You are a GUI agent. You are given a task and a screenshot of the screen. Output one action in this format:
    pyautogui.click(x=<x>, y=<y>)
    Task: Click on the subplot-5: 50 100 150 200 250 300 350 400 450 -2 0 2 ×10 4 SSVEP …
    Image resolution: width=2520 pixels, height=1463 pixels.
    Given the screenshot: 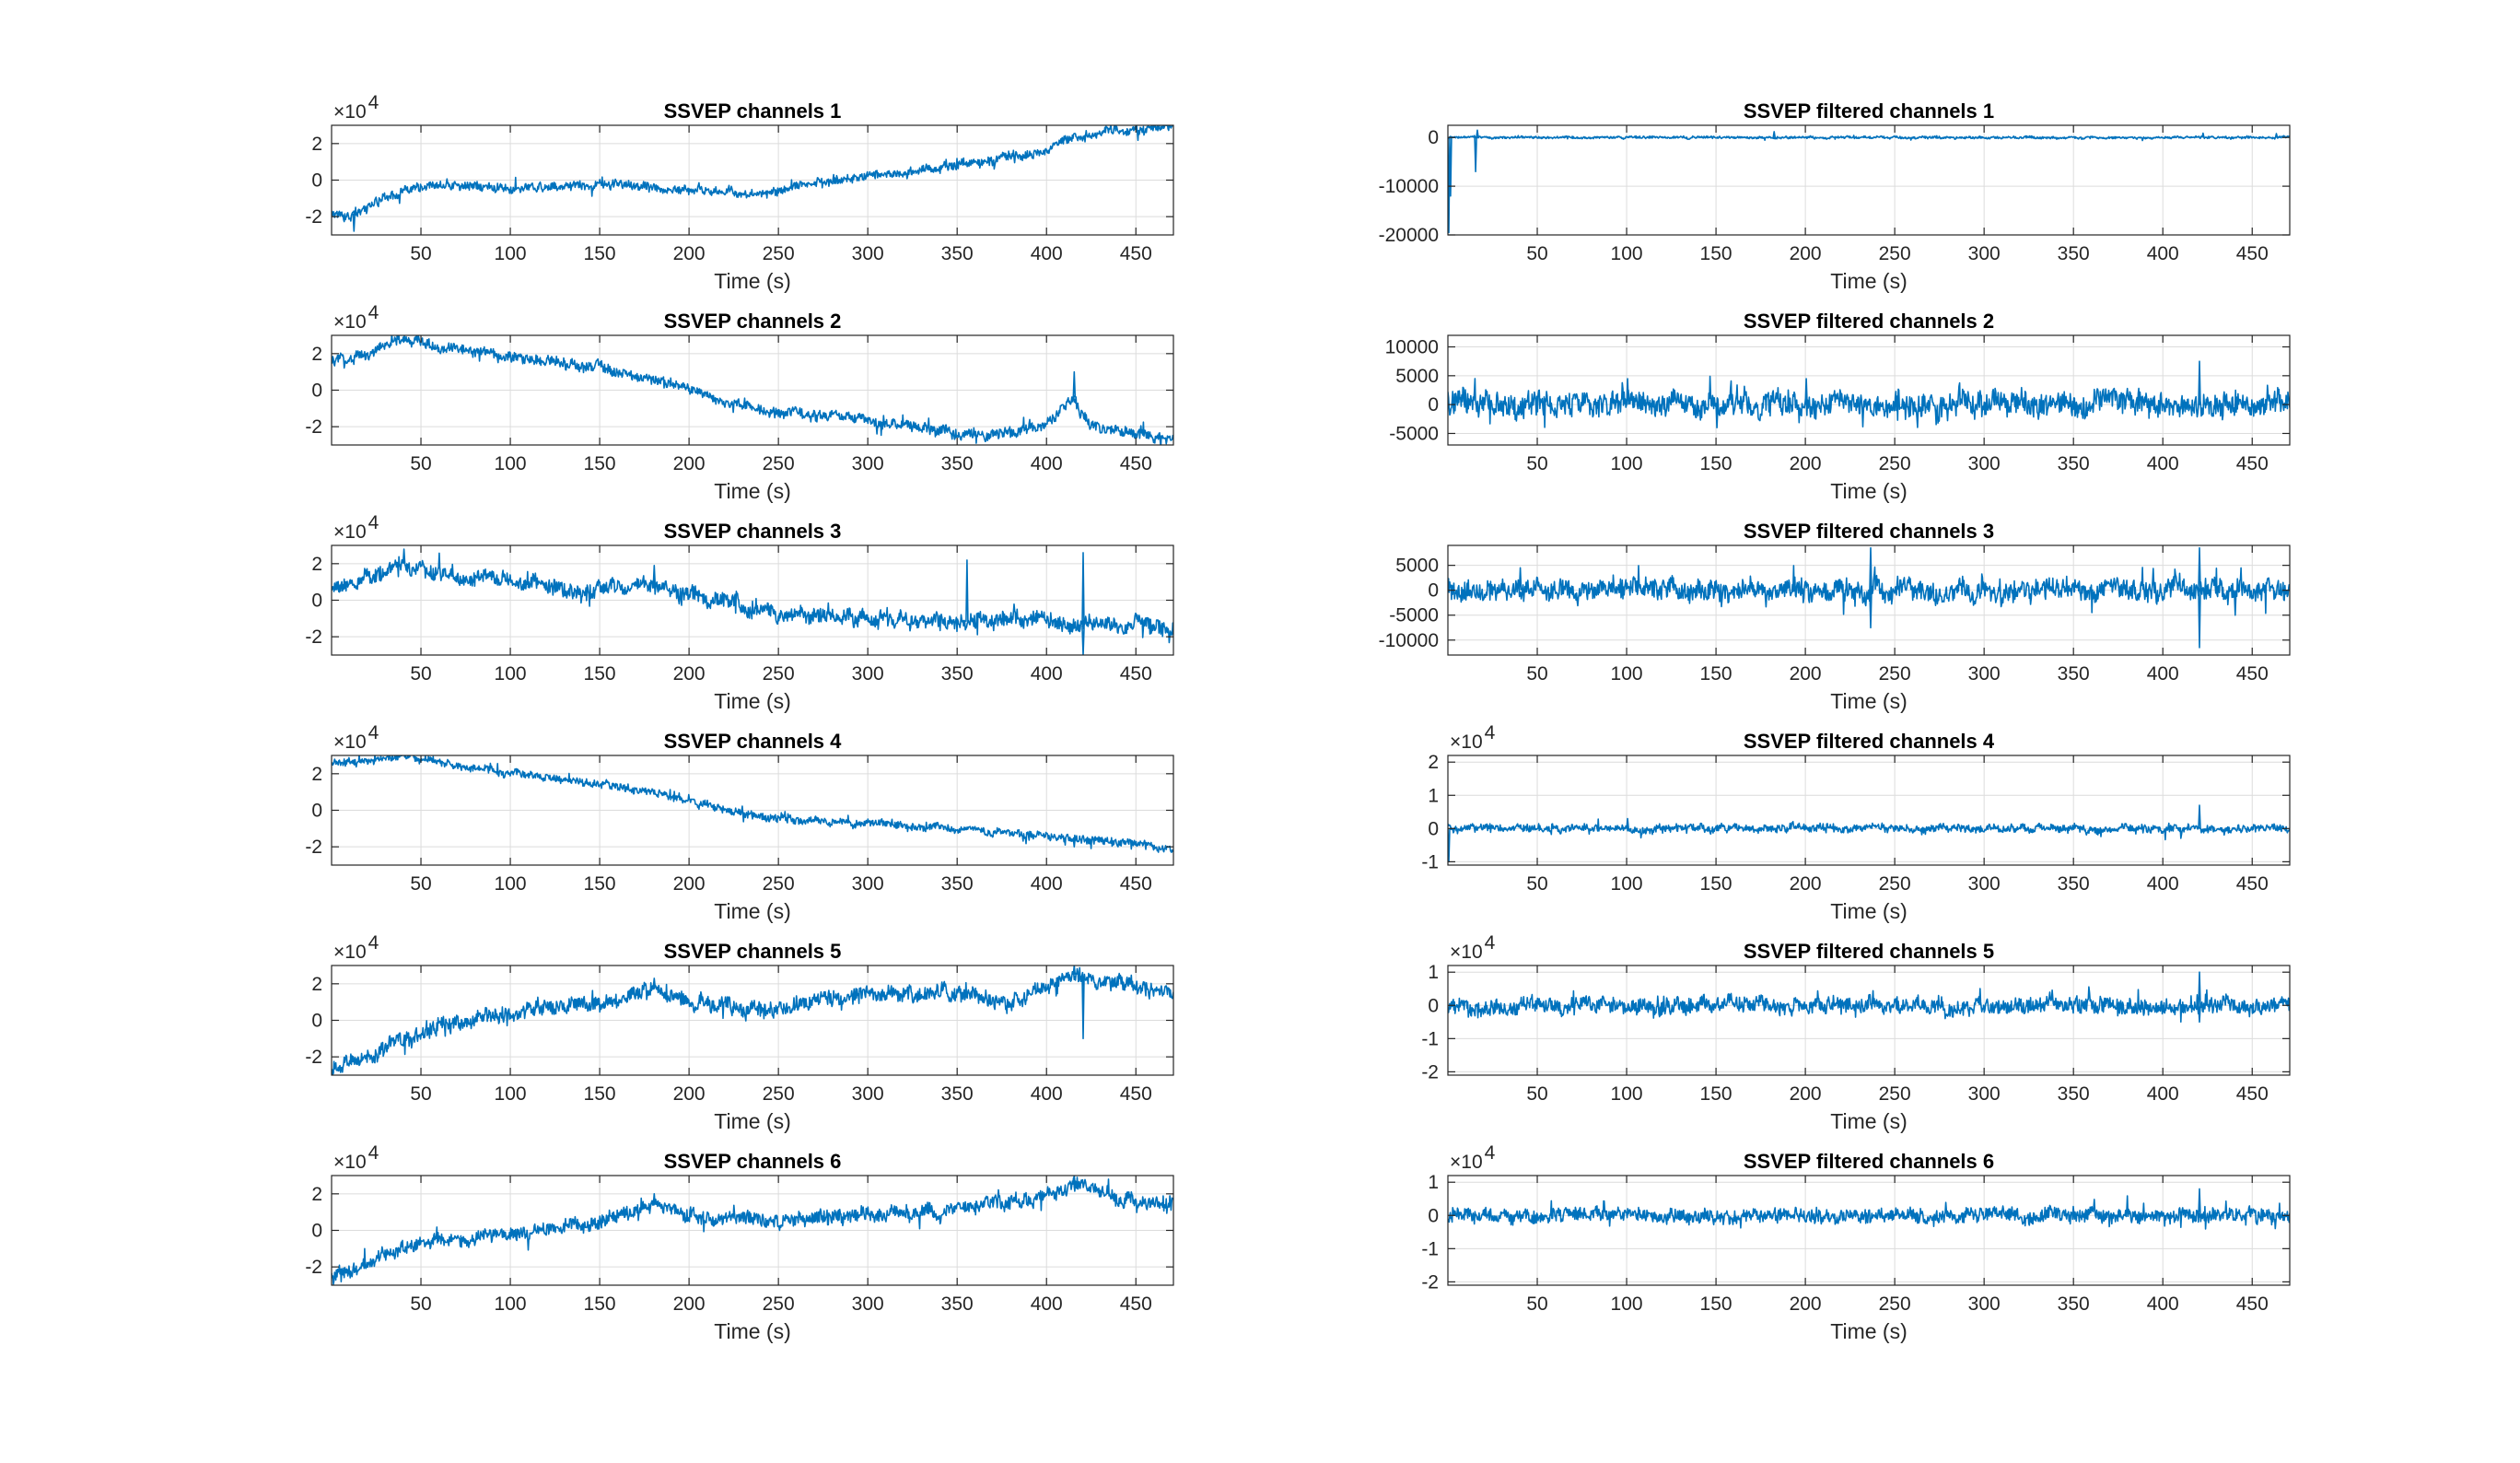 What is the action you would take?
    pyautogui.click(x=739, y=613)
    